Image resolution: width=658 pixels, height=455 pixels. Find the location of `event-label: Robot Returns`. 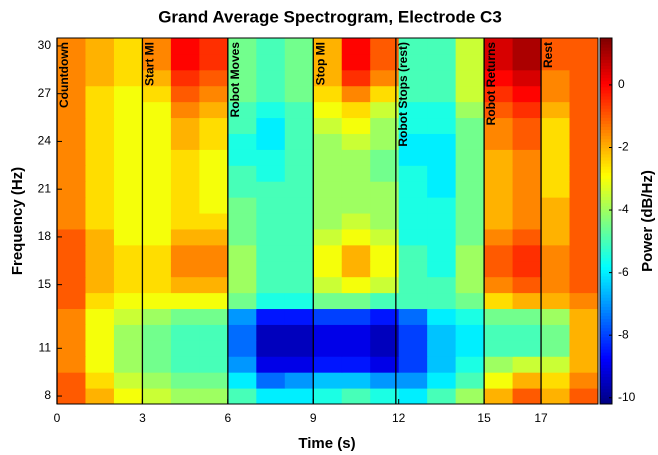

event-label: Robot Returns is located at coordinates (491, 84).